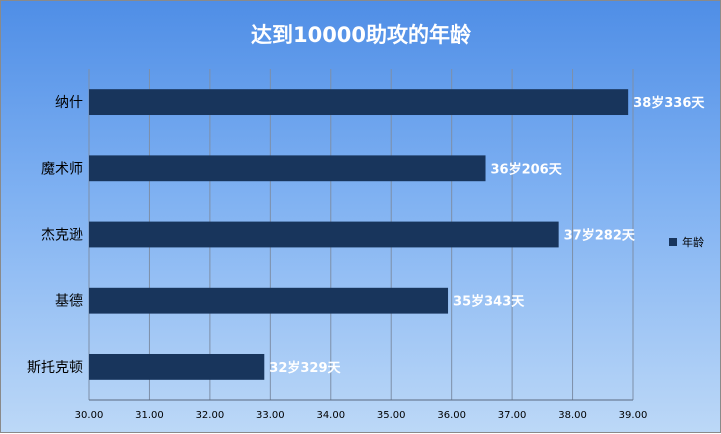 This screenshot has width=721, height=434. What do you see at coordinates (55, 368) in the screenshot?
I see `category-label: 斯托克顿` at bounding box center [55, 368].